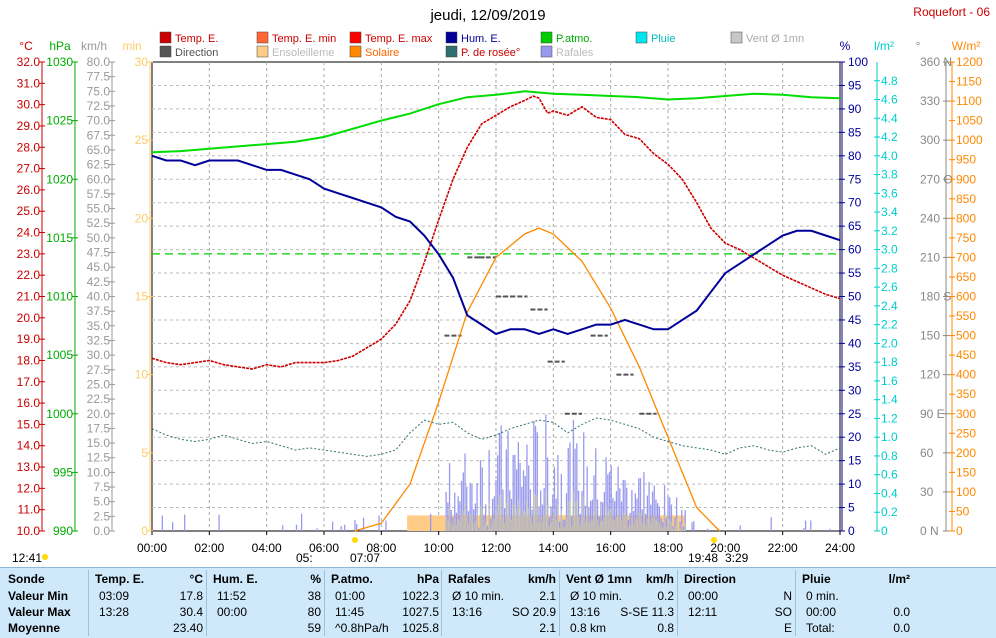 The image size is (996, 638). I want to click on rain_lm2-tick-label: 1.2, so click(889, 418).